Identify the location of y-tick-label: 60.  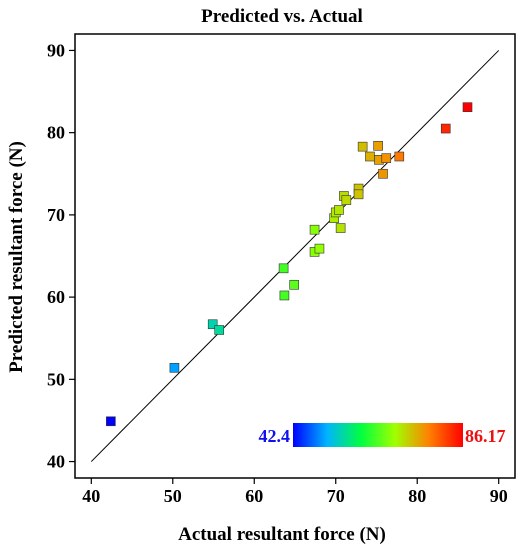
(56, 297).